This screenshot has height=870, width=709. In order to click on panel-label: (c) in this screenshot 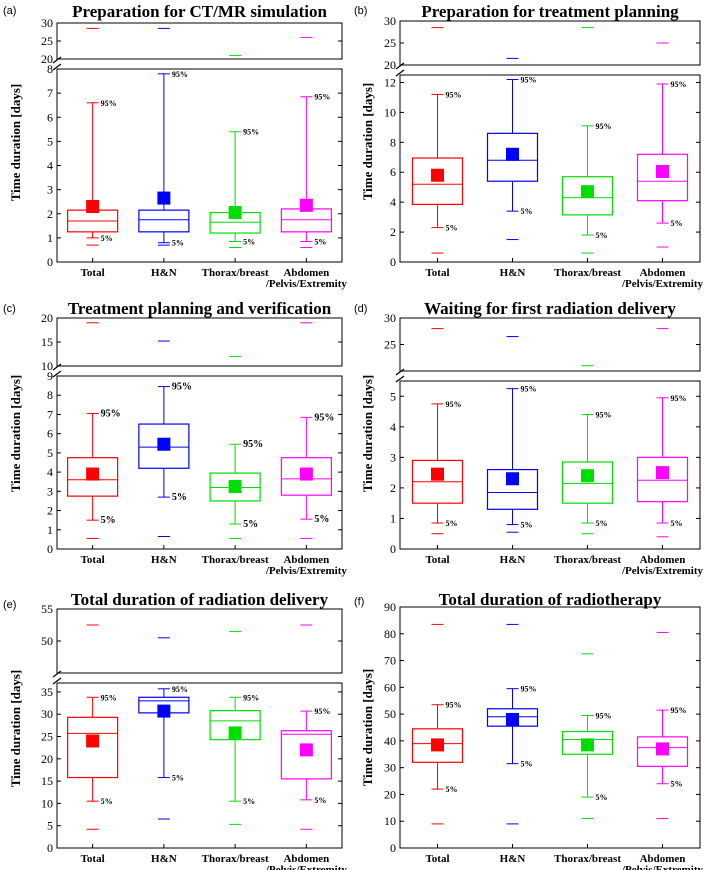, I will do `click(9, 309)`.